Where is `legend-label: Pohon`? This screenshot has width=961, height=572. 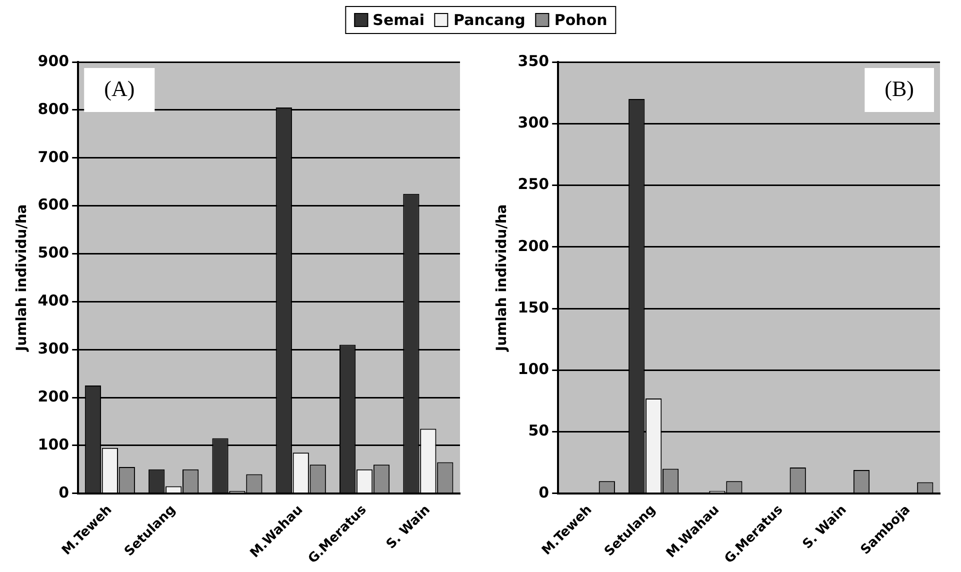
legend-label: Pohon is located at coordinates (581, 20).